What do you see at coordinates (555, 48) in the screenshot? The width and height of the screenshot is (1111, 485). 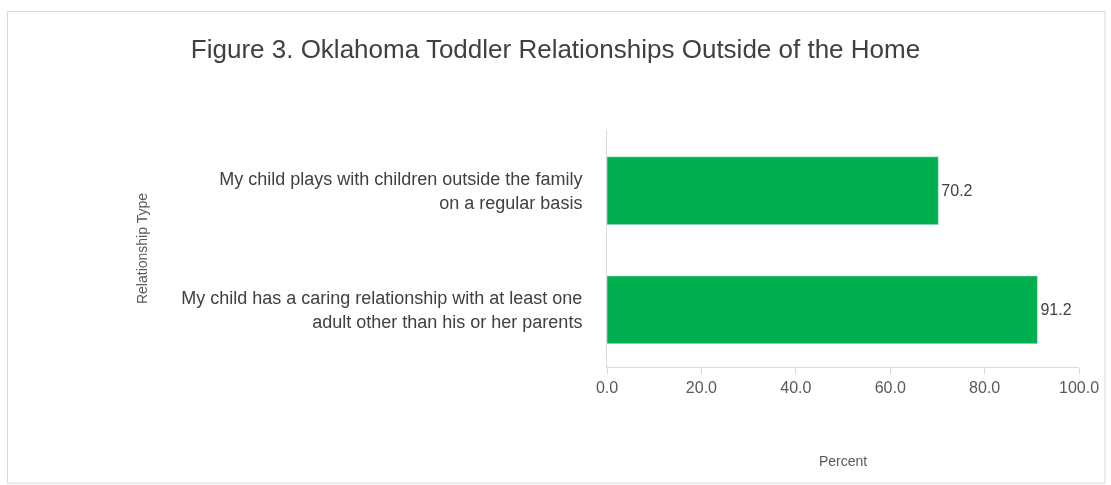 I see `chart-title: Figure 3. Oklahoma Toddler Relationships Outside of the Home` at bounding box center [555, 48].